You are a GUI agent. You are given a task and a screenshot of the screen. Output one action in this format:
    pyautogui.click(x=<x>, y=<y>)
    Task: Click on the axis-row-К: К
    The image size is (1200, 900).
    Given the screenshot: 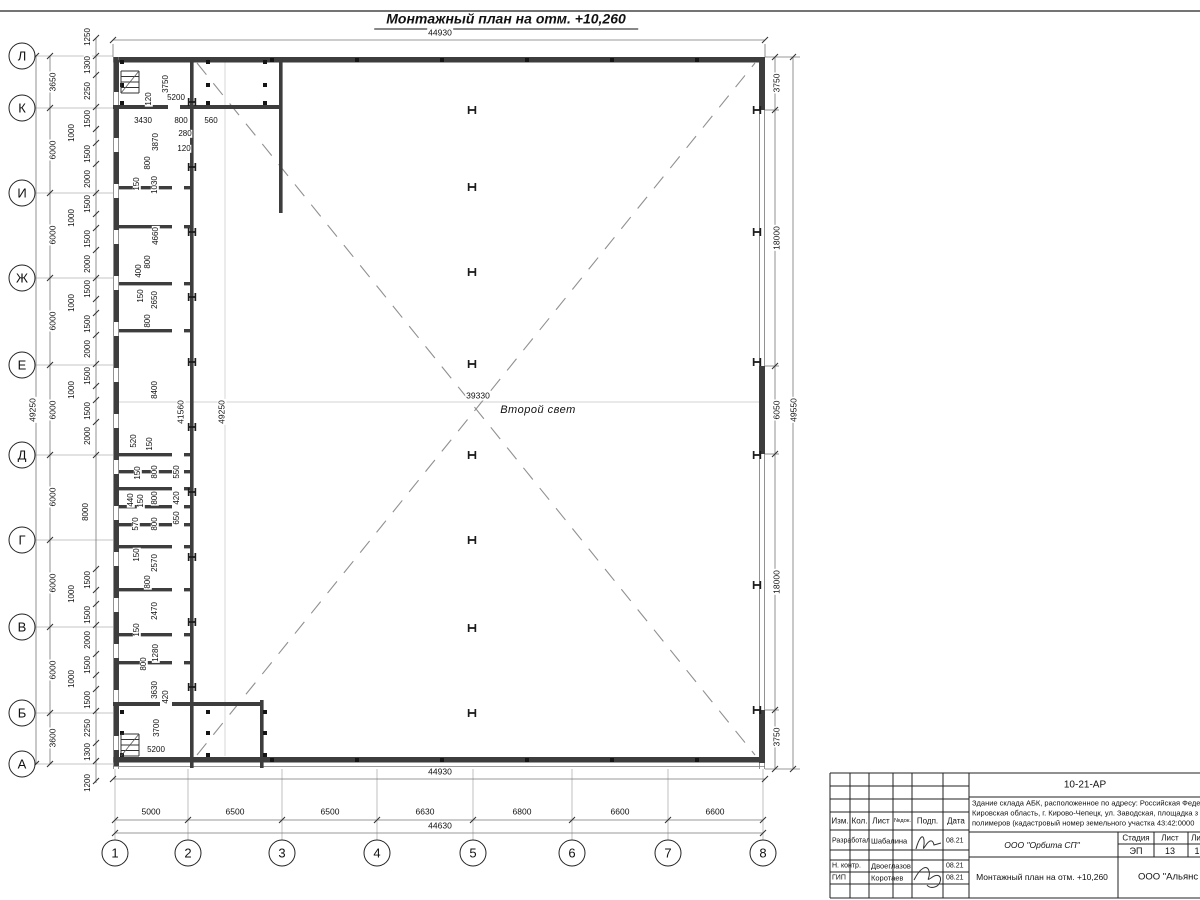 What is the action you would take?
    pyautogui.click(x=22, y=108)
    